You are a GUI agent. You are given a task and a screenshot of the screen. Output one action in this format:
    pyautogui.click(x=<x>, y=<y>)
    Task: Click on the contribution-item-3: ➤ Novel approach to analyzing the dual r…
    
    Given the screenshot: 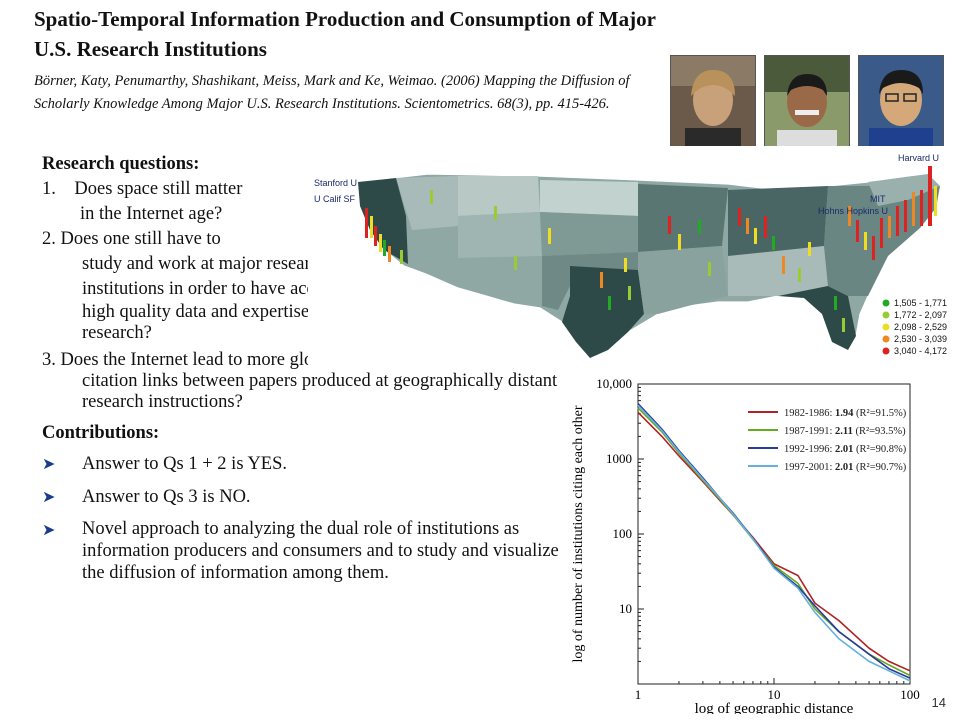 What is the action you would take?
    pyautogui.click(x=300, y=551)
    